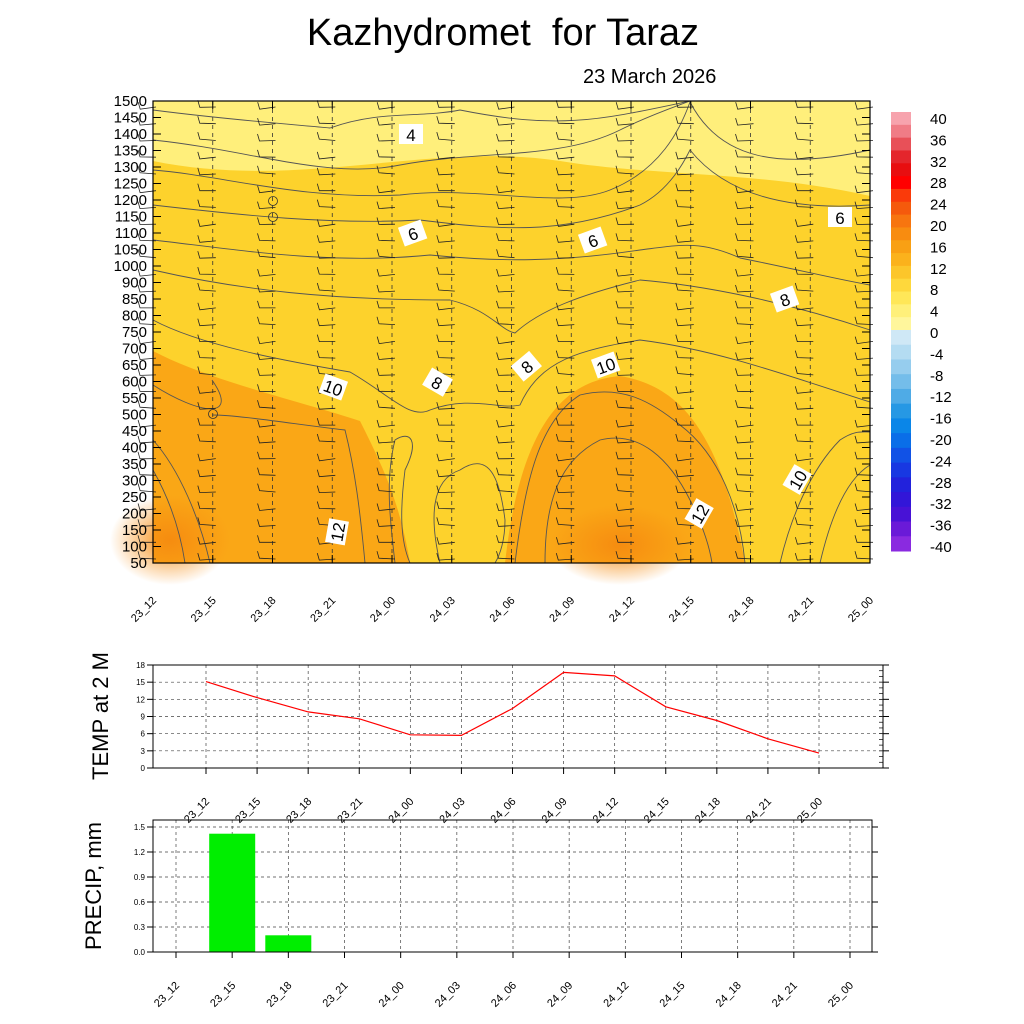 The height and width of the screenshot is (1024, 1024). I want to click on precip-bar, so click(288, 943).